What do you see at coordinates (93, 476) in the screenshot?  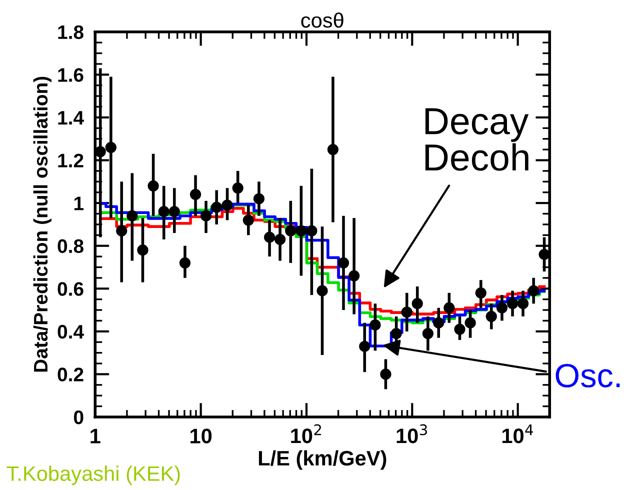 I see `text: T.Kobayashi (KEK)` at bounding box center [93, 476].